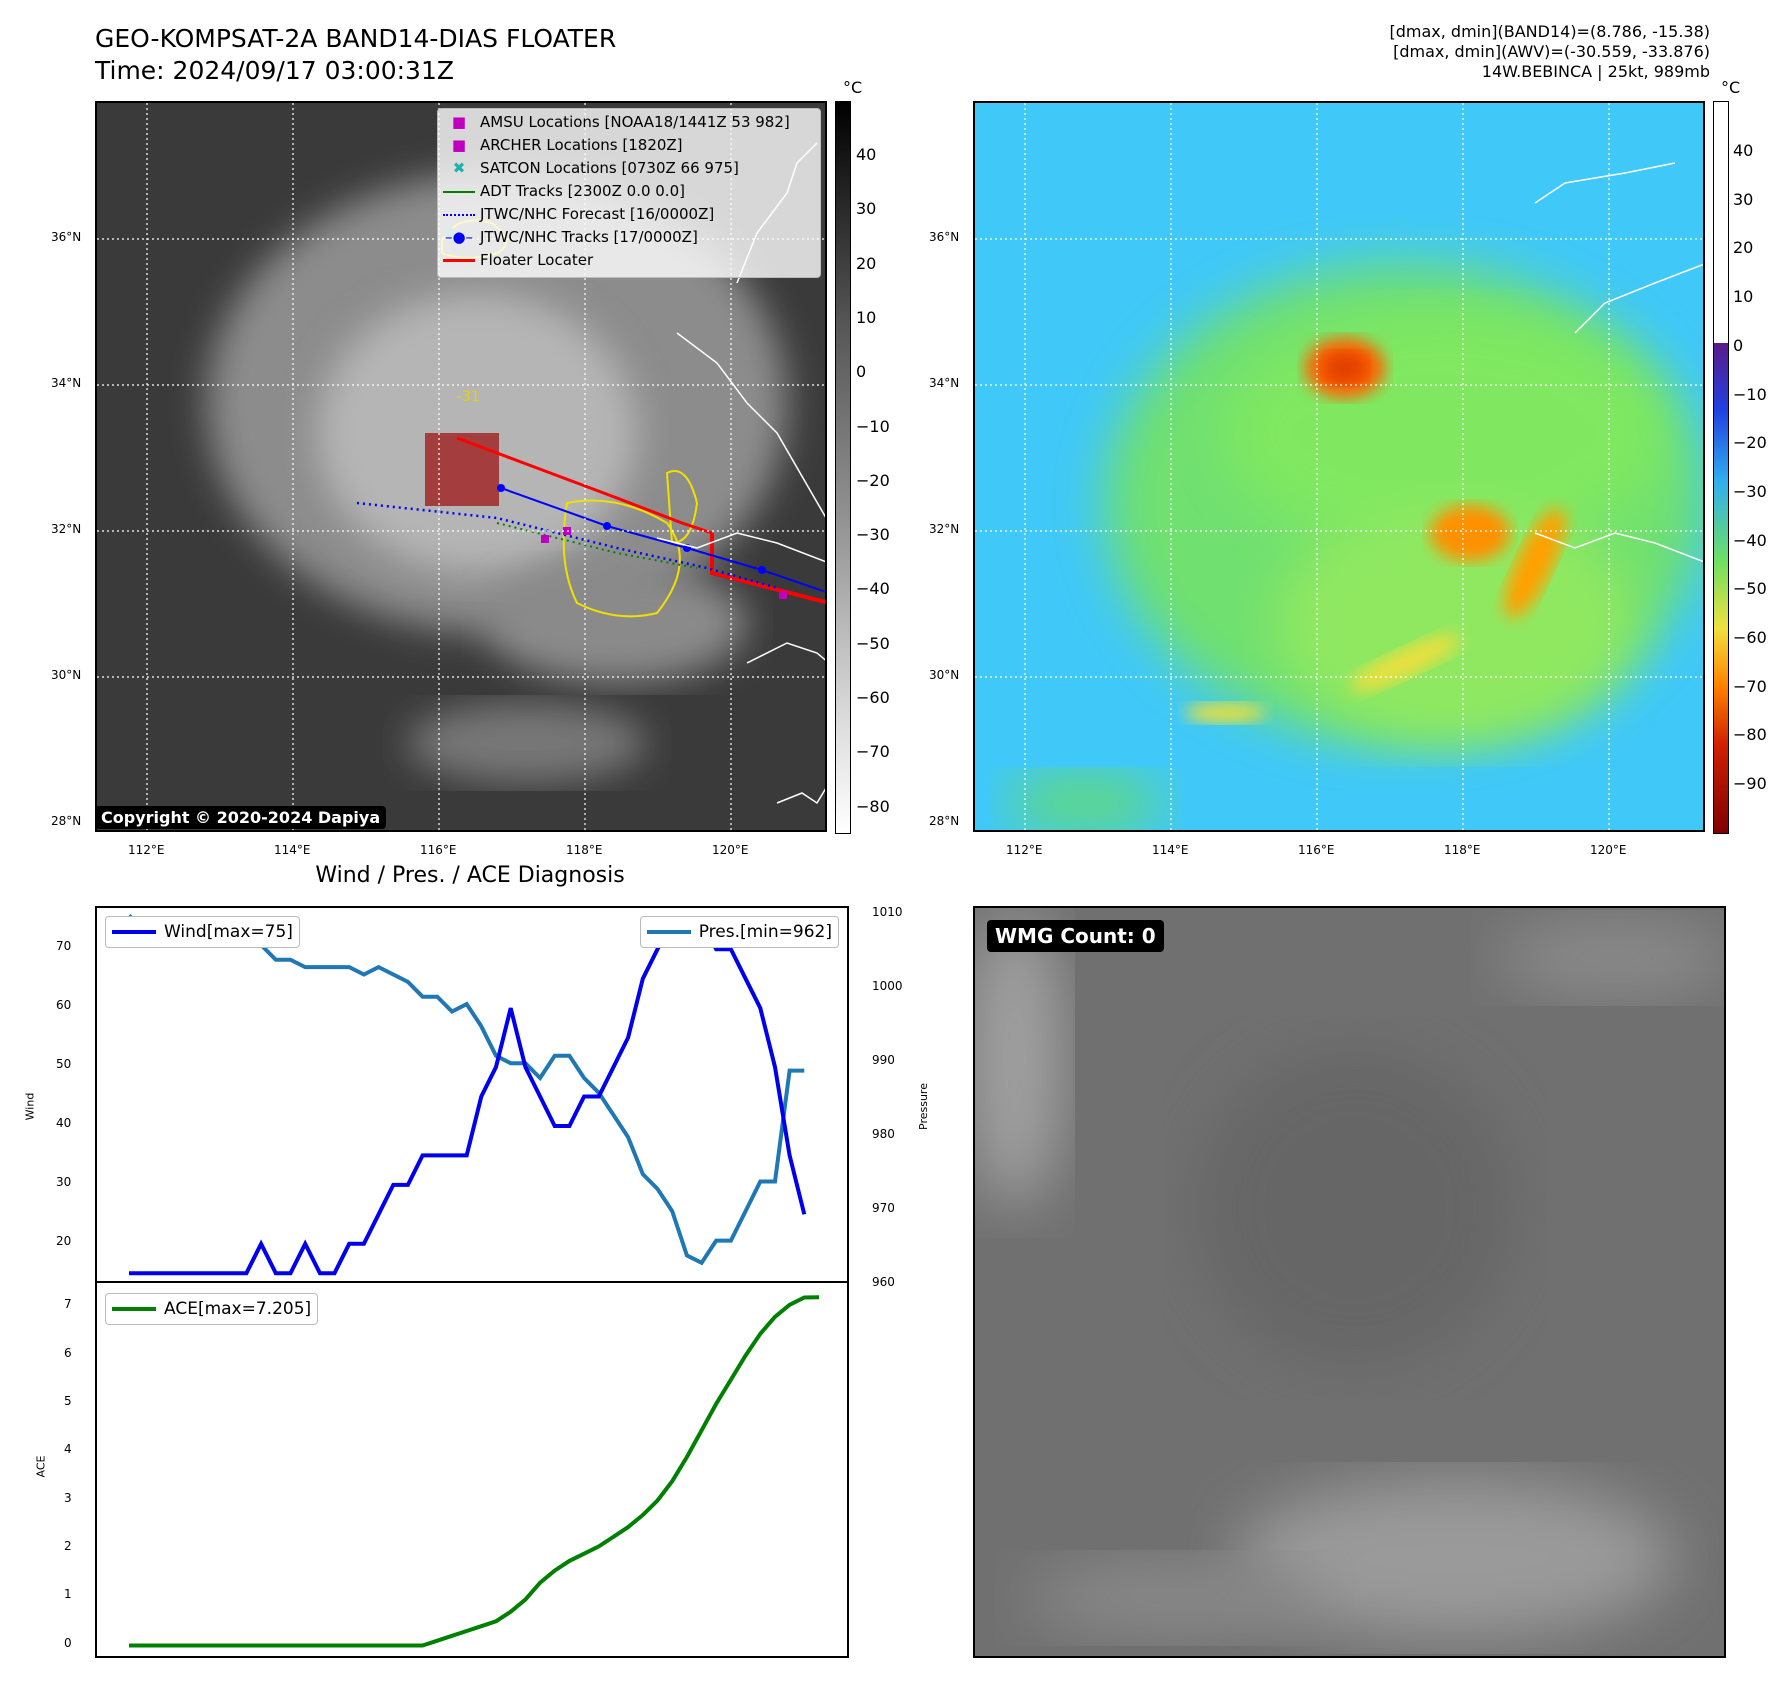  Describe the element at coordinates (1550, 31) in the screenshot. I see `info-band14: [dmax, dmin](BAND14)=(8.786, -15.38)` at that location.